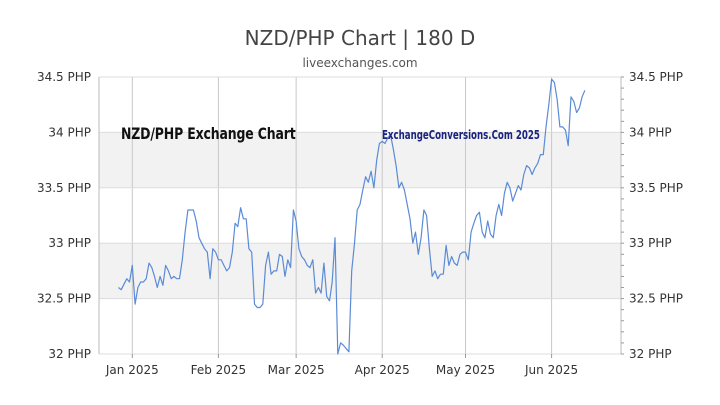 The width and height of the screenshot is (720, 405). I want to click on y-tick-label-right: 34.5 PHP, so click(656, 77).